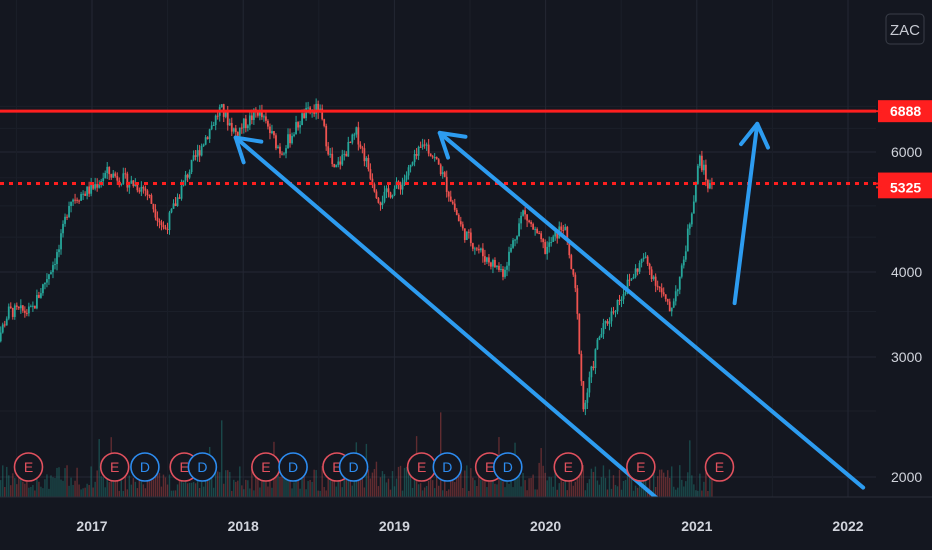 The width and height of the screenshot is (932, 550). What do you see at coordinates (466, 523) in the screenshot?
I see `time-axis: 2017 2018 2019 2020 2021 2022` at bounding box center [466, 523].